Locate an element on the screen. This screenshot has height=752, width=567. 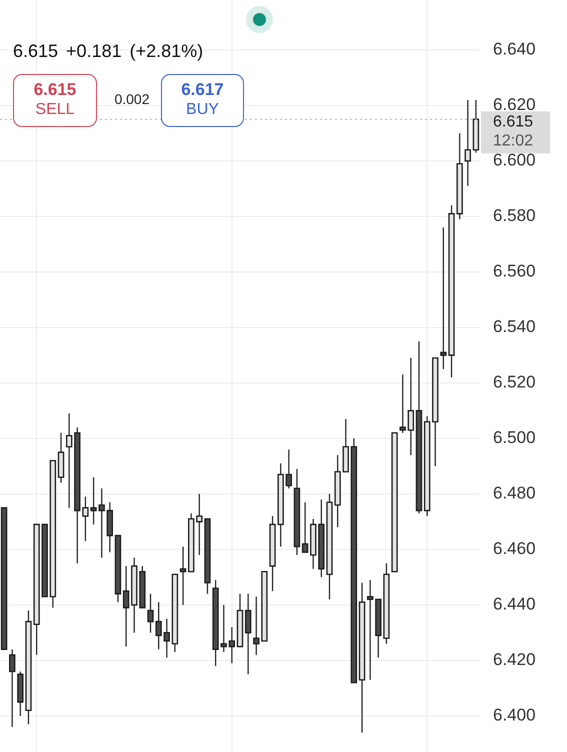
y-tick-label: 6.420 is located at coordinates (514, 660).